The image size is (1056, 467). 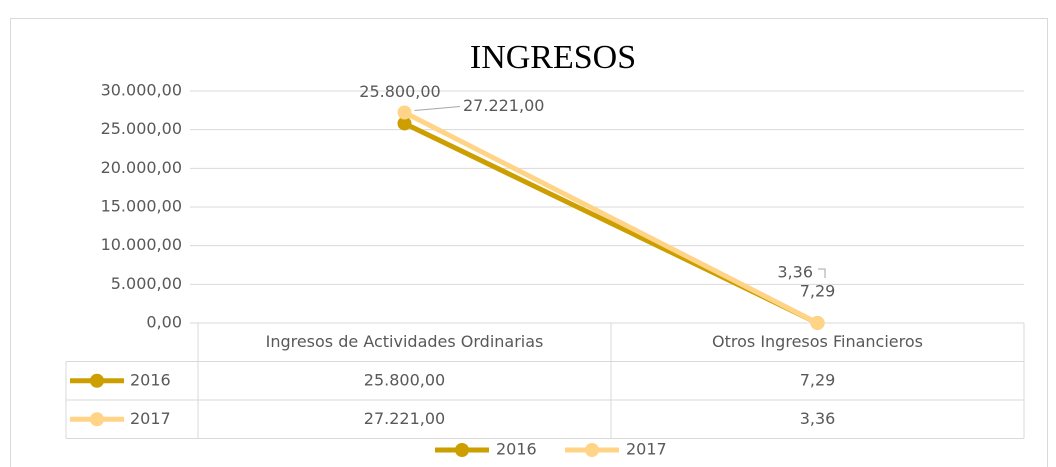 I want to click on data-label: 25.800,00, so click(x=399, y=91).